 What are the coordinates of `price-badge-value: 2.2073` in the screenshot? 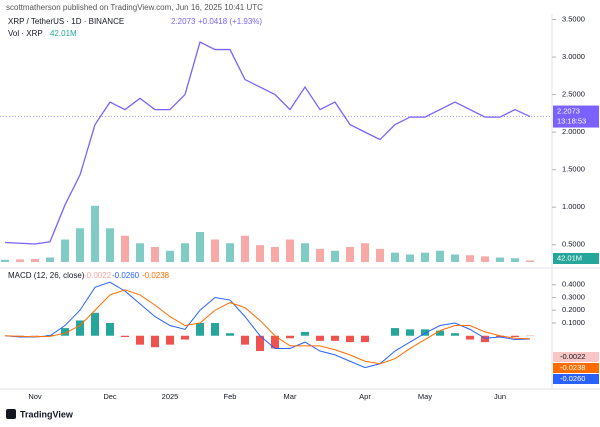 It's located at (568, 111).